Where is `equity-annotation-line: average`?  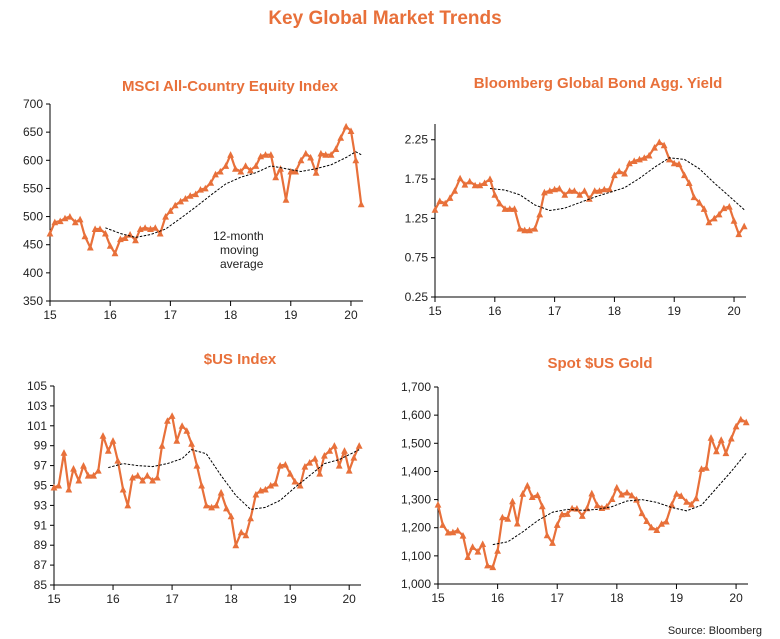
equity-annotation-line: average is located at coordinates (242, 264).